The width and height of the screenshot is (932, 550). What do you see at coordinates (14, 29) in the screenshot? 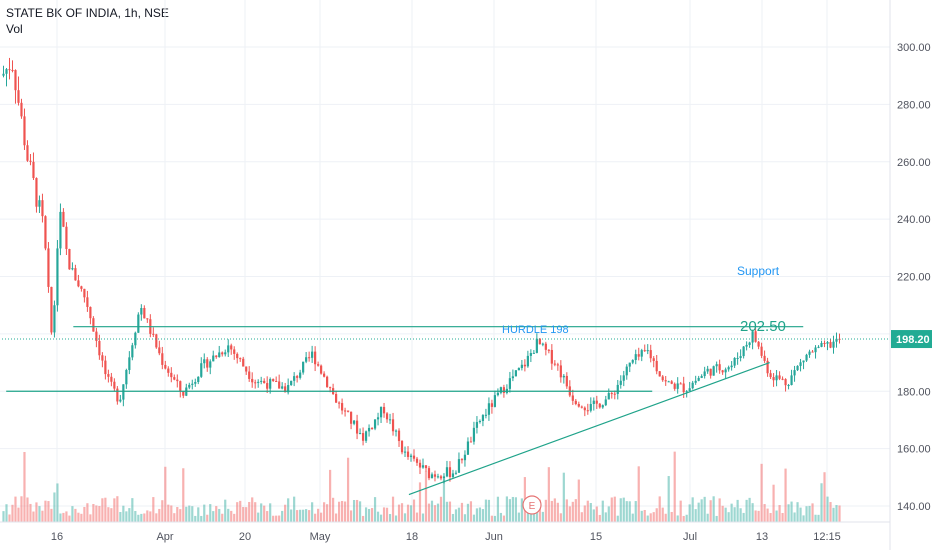
I see `volume-indicator-label: Vol` at bounding box center [14, 29].